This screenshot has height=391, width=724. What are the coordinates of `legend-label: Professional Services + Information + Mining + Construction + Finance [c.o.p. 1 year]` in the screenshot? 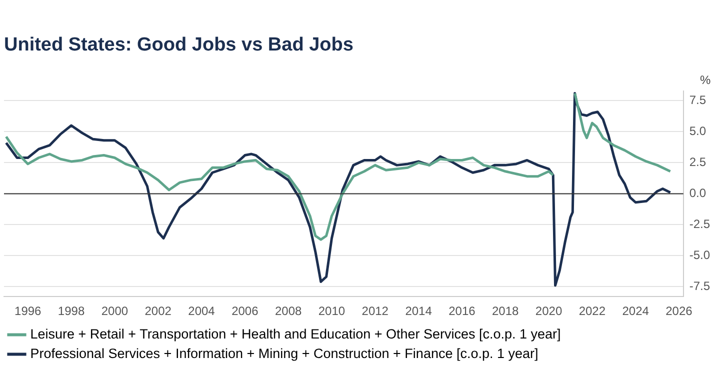 It's located at (284, 353).